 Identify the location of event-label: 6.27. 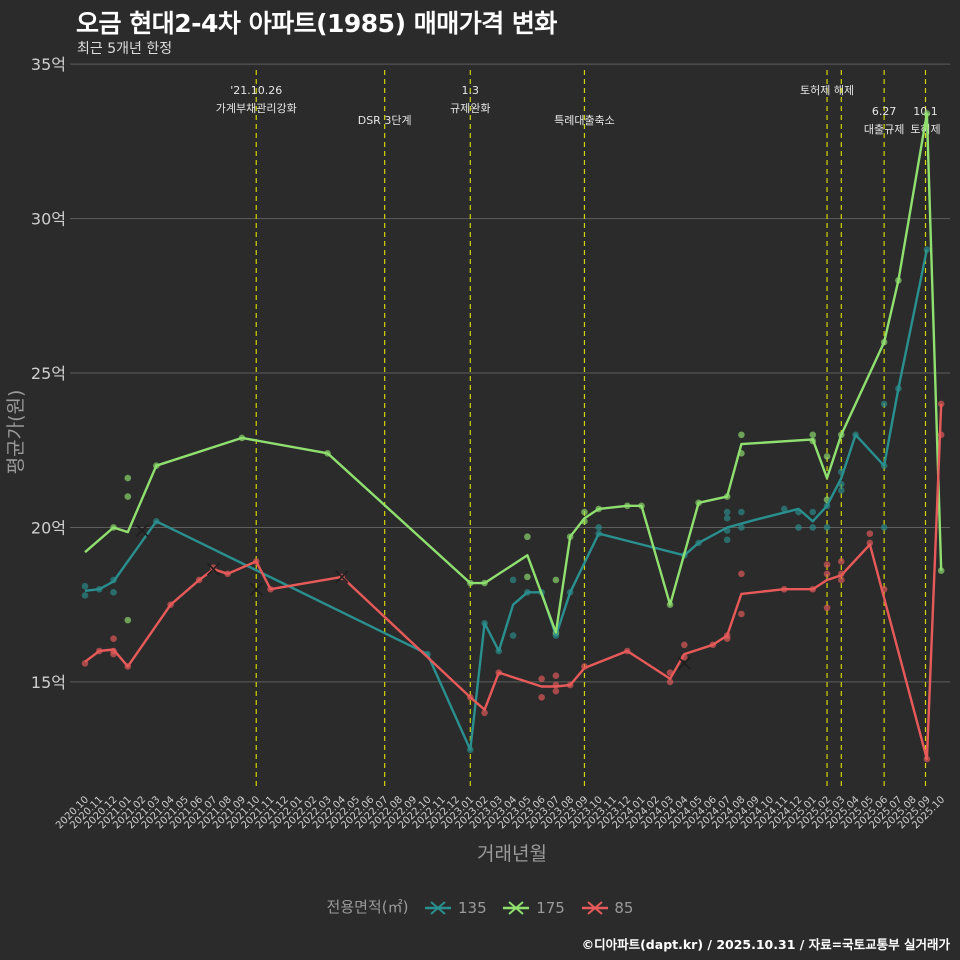
(884, 111).